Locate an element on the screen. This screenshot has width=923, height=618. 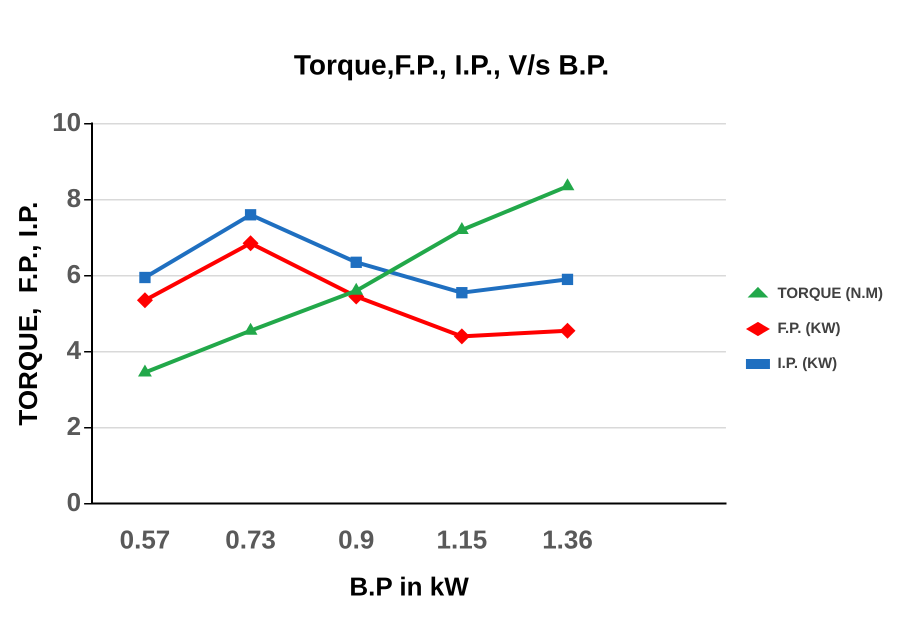
y-tick-label: 6 is located at coordinates (74, 273).